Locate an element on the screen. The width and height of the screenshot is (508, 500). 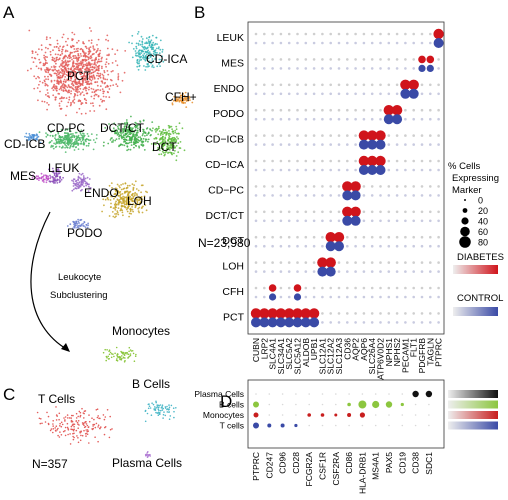
dotplot-d-color-bar is located at coordinates (473, 404).